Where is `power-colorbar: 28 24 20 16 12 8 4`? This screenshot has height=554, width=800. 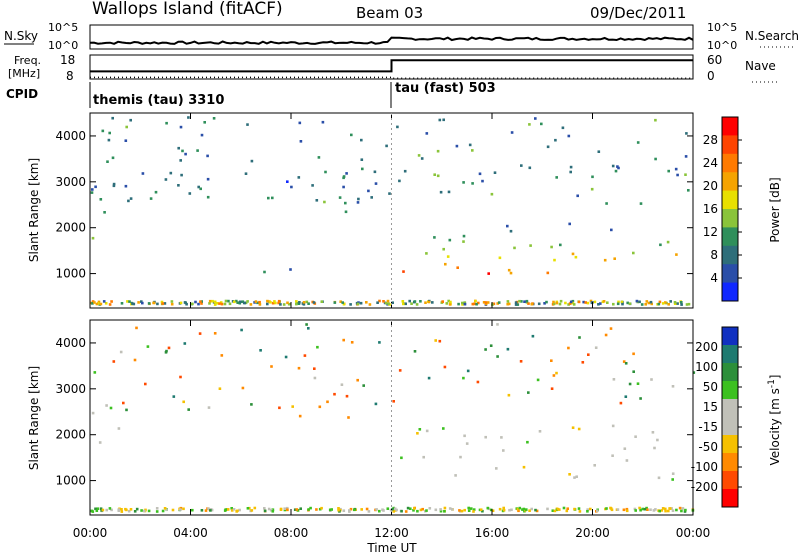 power-colorbar: 28 24 20 16 12 8 4 is located at coordinates (722, 209).